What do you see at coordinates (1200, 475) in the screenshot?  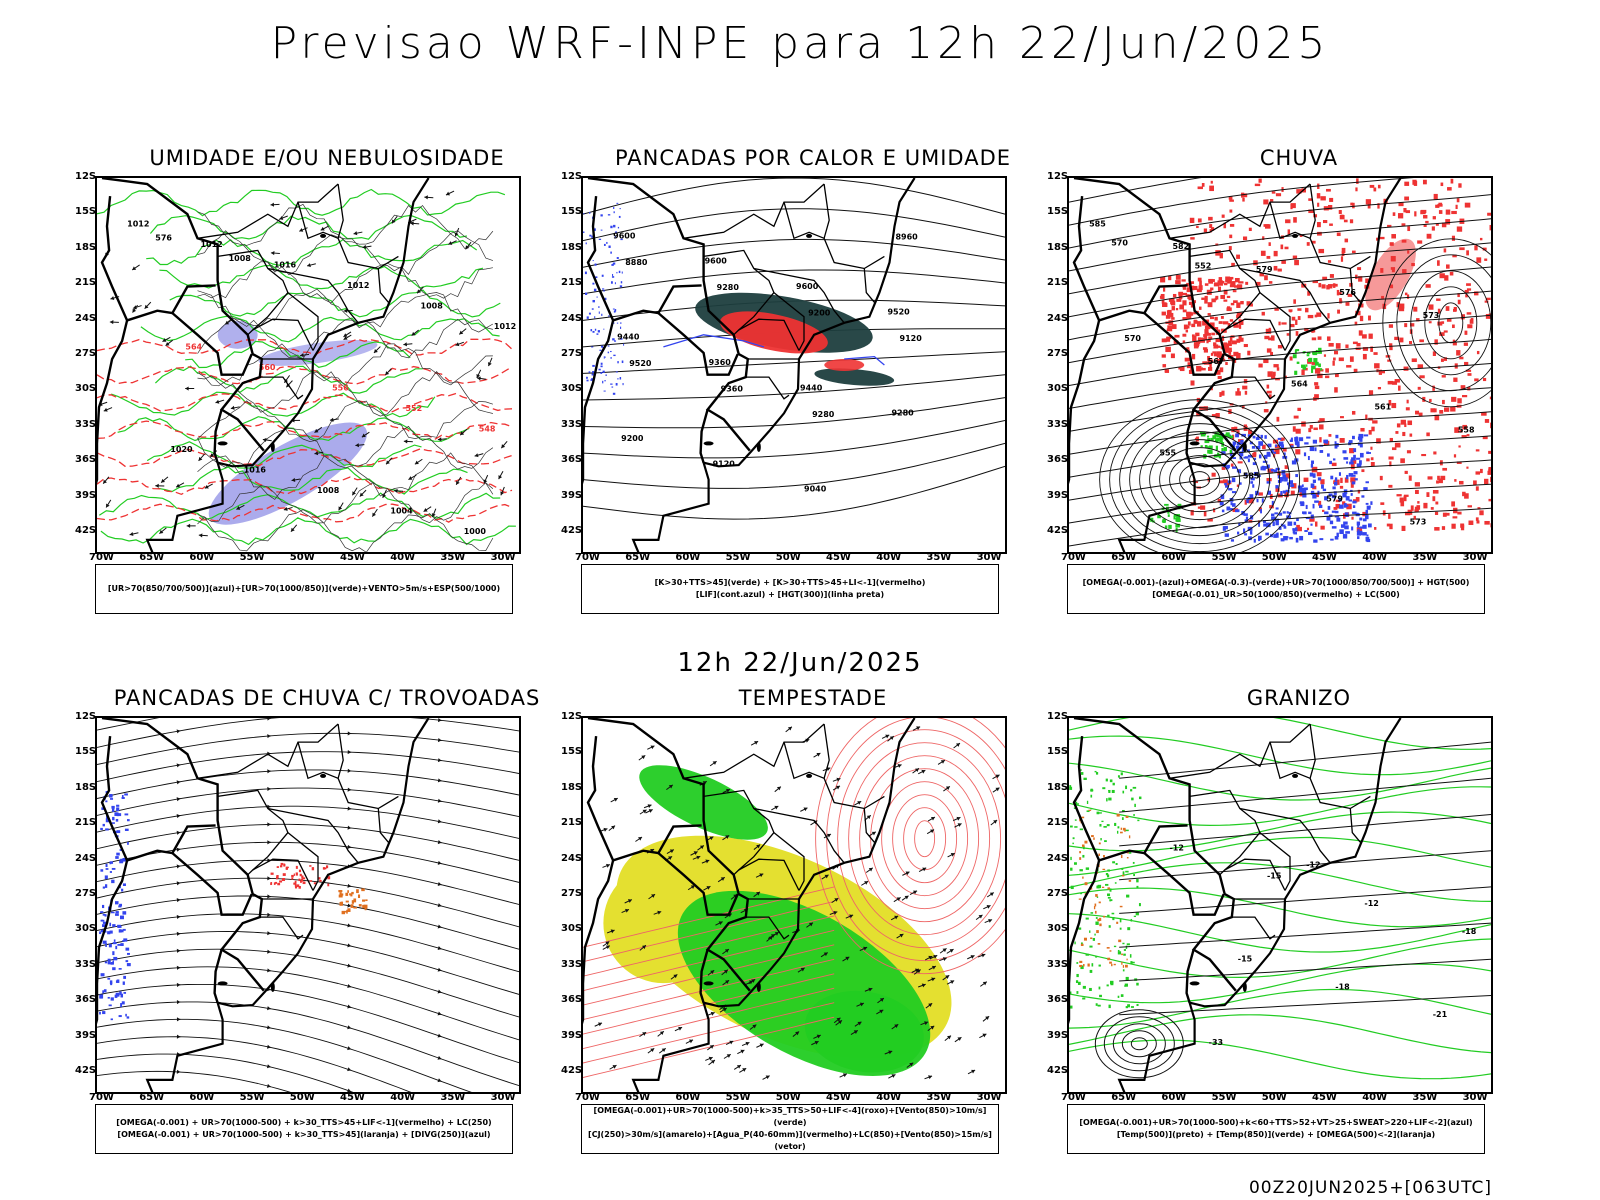 I see `trough-contour` at bounding box center [1200, 475].